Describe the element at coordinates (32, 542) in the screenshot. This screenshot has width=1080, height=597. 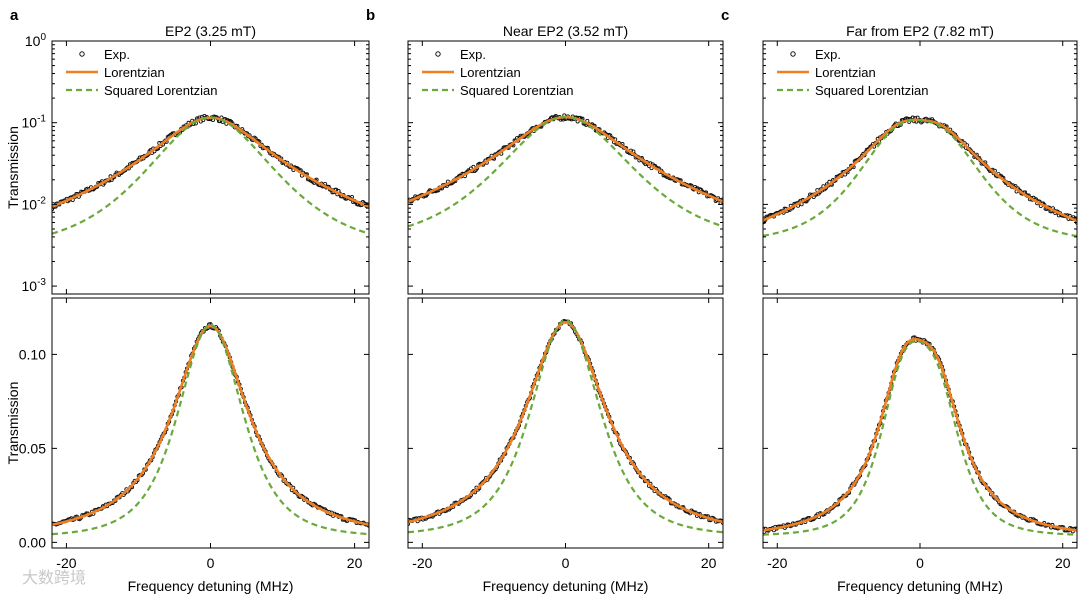
I see `y-tick-label: 0.00` at that location.